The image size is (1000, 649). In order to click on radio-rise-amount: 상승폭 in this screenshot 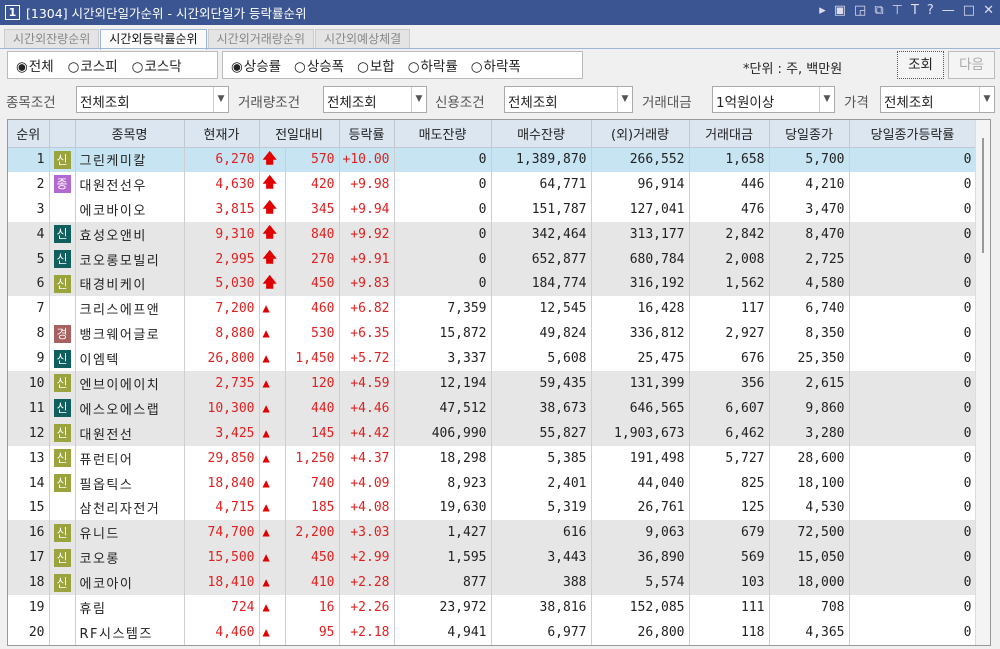, I will do `click(319, 65)`.